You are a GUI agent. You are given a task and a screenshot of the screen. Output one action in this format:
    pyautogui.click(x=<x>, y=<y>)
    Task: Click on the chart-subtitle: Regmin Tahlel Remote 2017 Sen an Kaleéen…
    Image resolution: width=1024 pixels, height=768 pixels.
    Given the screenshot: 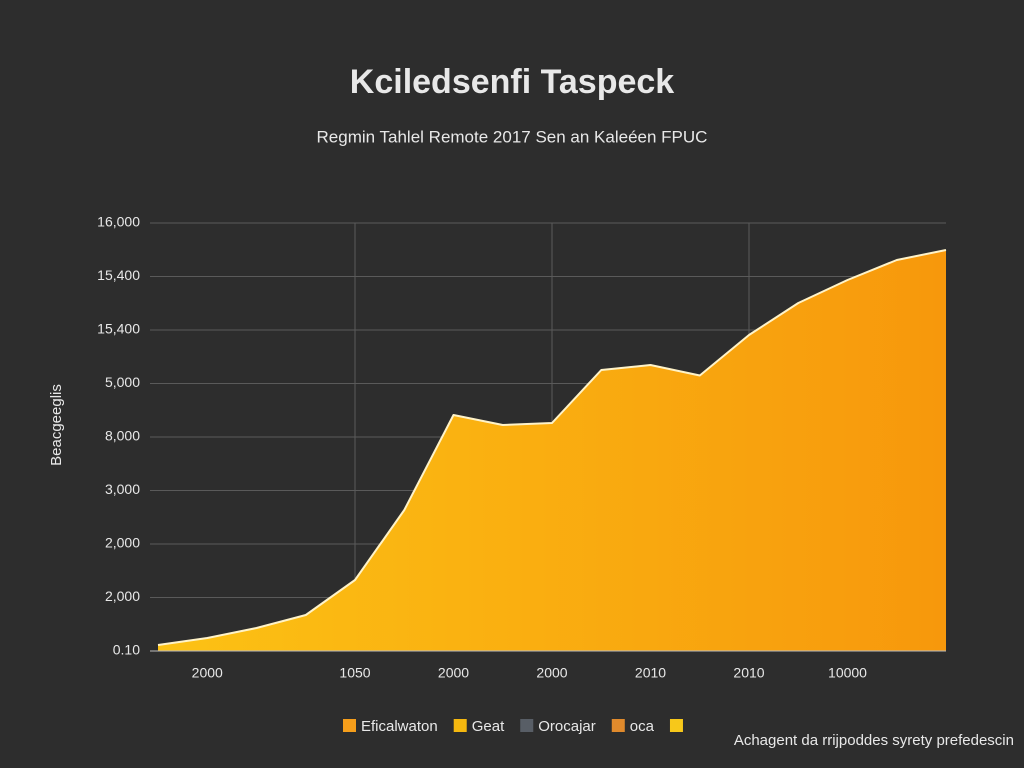 What is the action you would take?
    pyautogui.click(x=512, y=136)
    